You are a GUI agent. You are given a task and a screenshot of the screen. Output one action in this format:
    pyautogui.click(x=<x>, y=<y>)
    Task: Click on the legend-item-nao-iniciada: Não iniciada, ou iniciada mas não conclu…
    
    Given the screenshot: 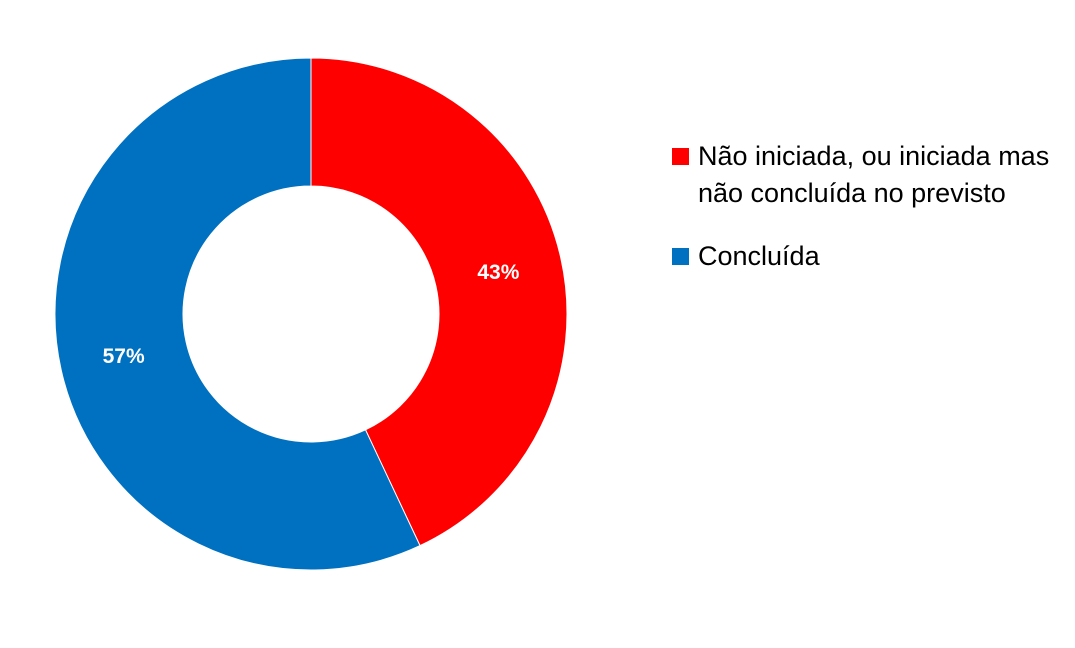 What is the action you would take?
    pyautogui.click(x=872, y=175)
    